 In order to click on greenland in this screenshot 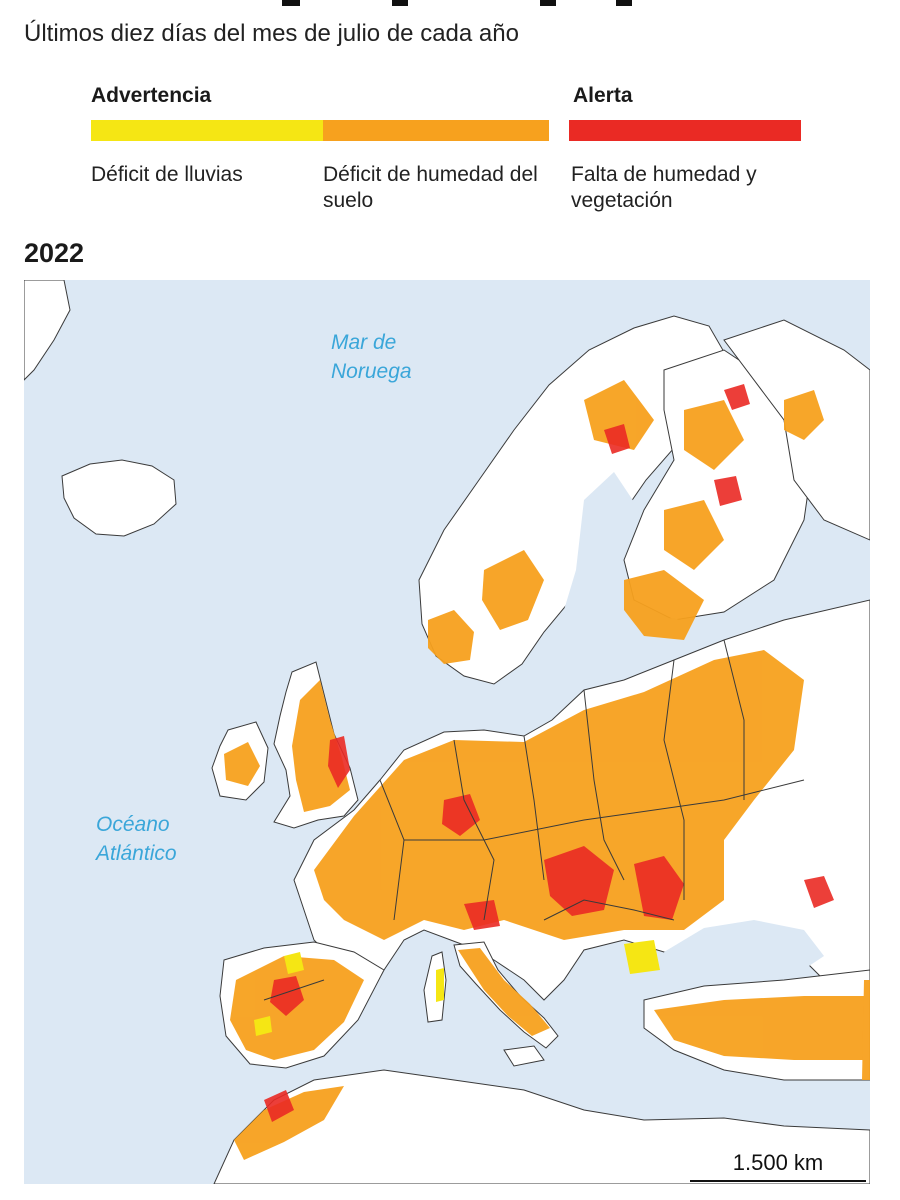, I will do `click(47, 330)`.